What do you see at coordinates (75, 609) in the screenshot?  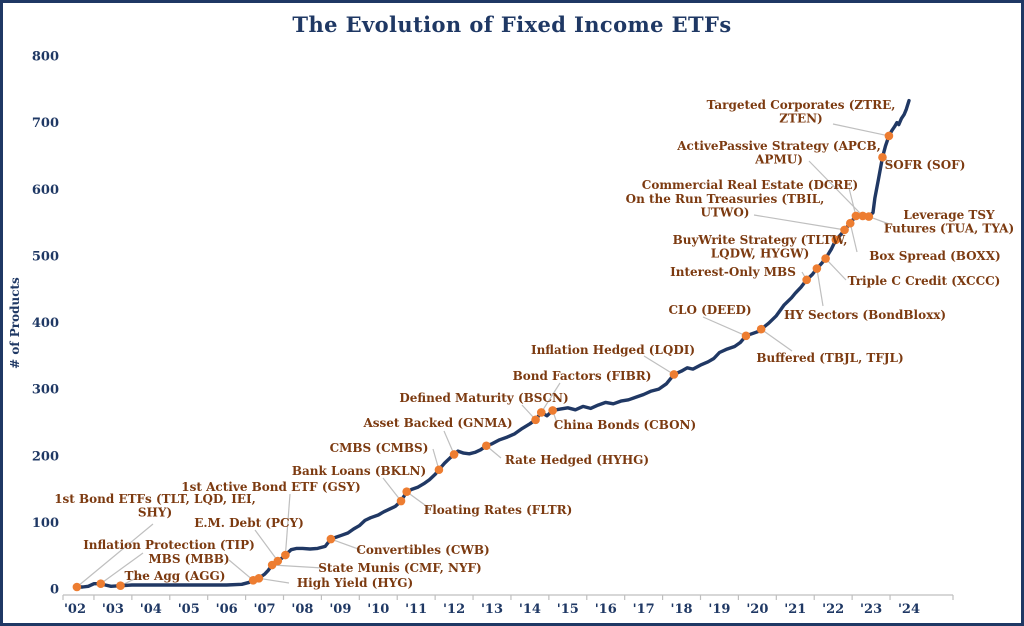 I see `x-axis-tick-label: '02` at bounding box center [75, 609].